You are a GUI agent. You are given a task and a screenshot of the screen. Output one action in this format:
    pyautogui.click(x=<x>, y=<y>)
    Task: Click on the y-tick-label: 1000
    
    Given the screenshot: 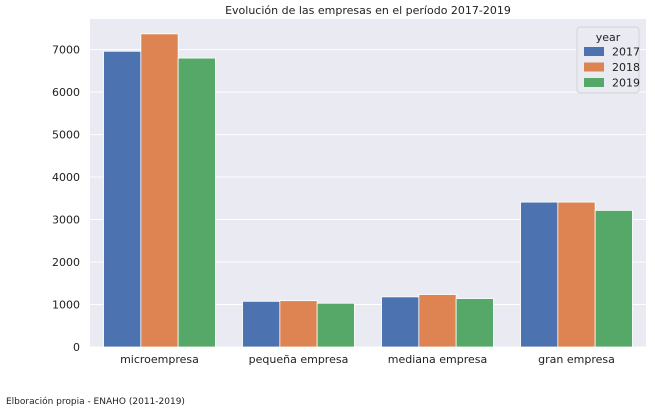 What is the action you would take?
    pyautogui.click(x=66, y=305)
    